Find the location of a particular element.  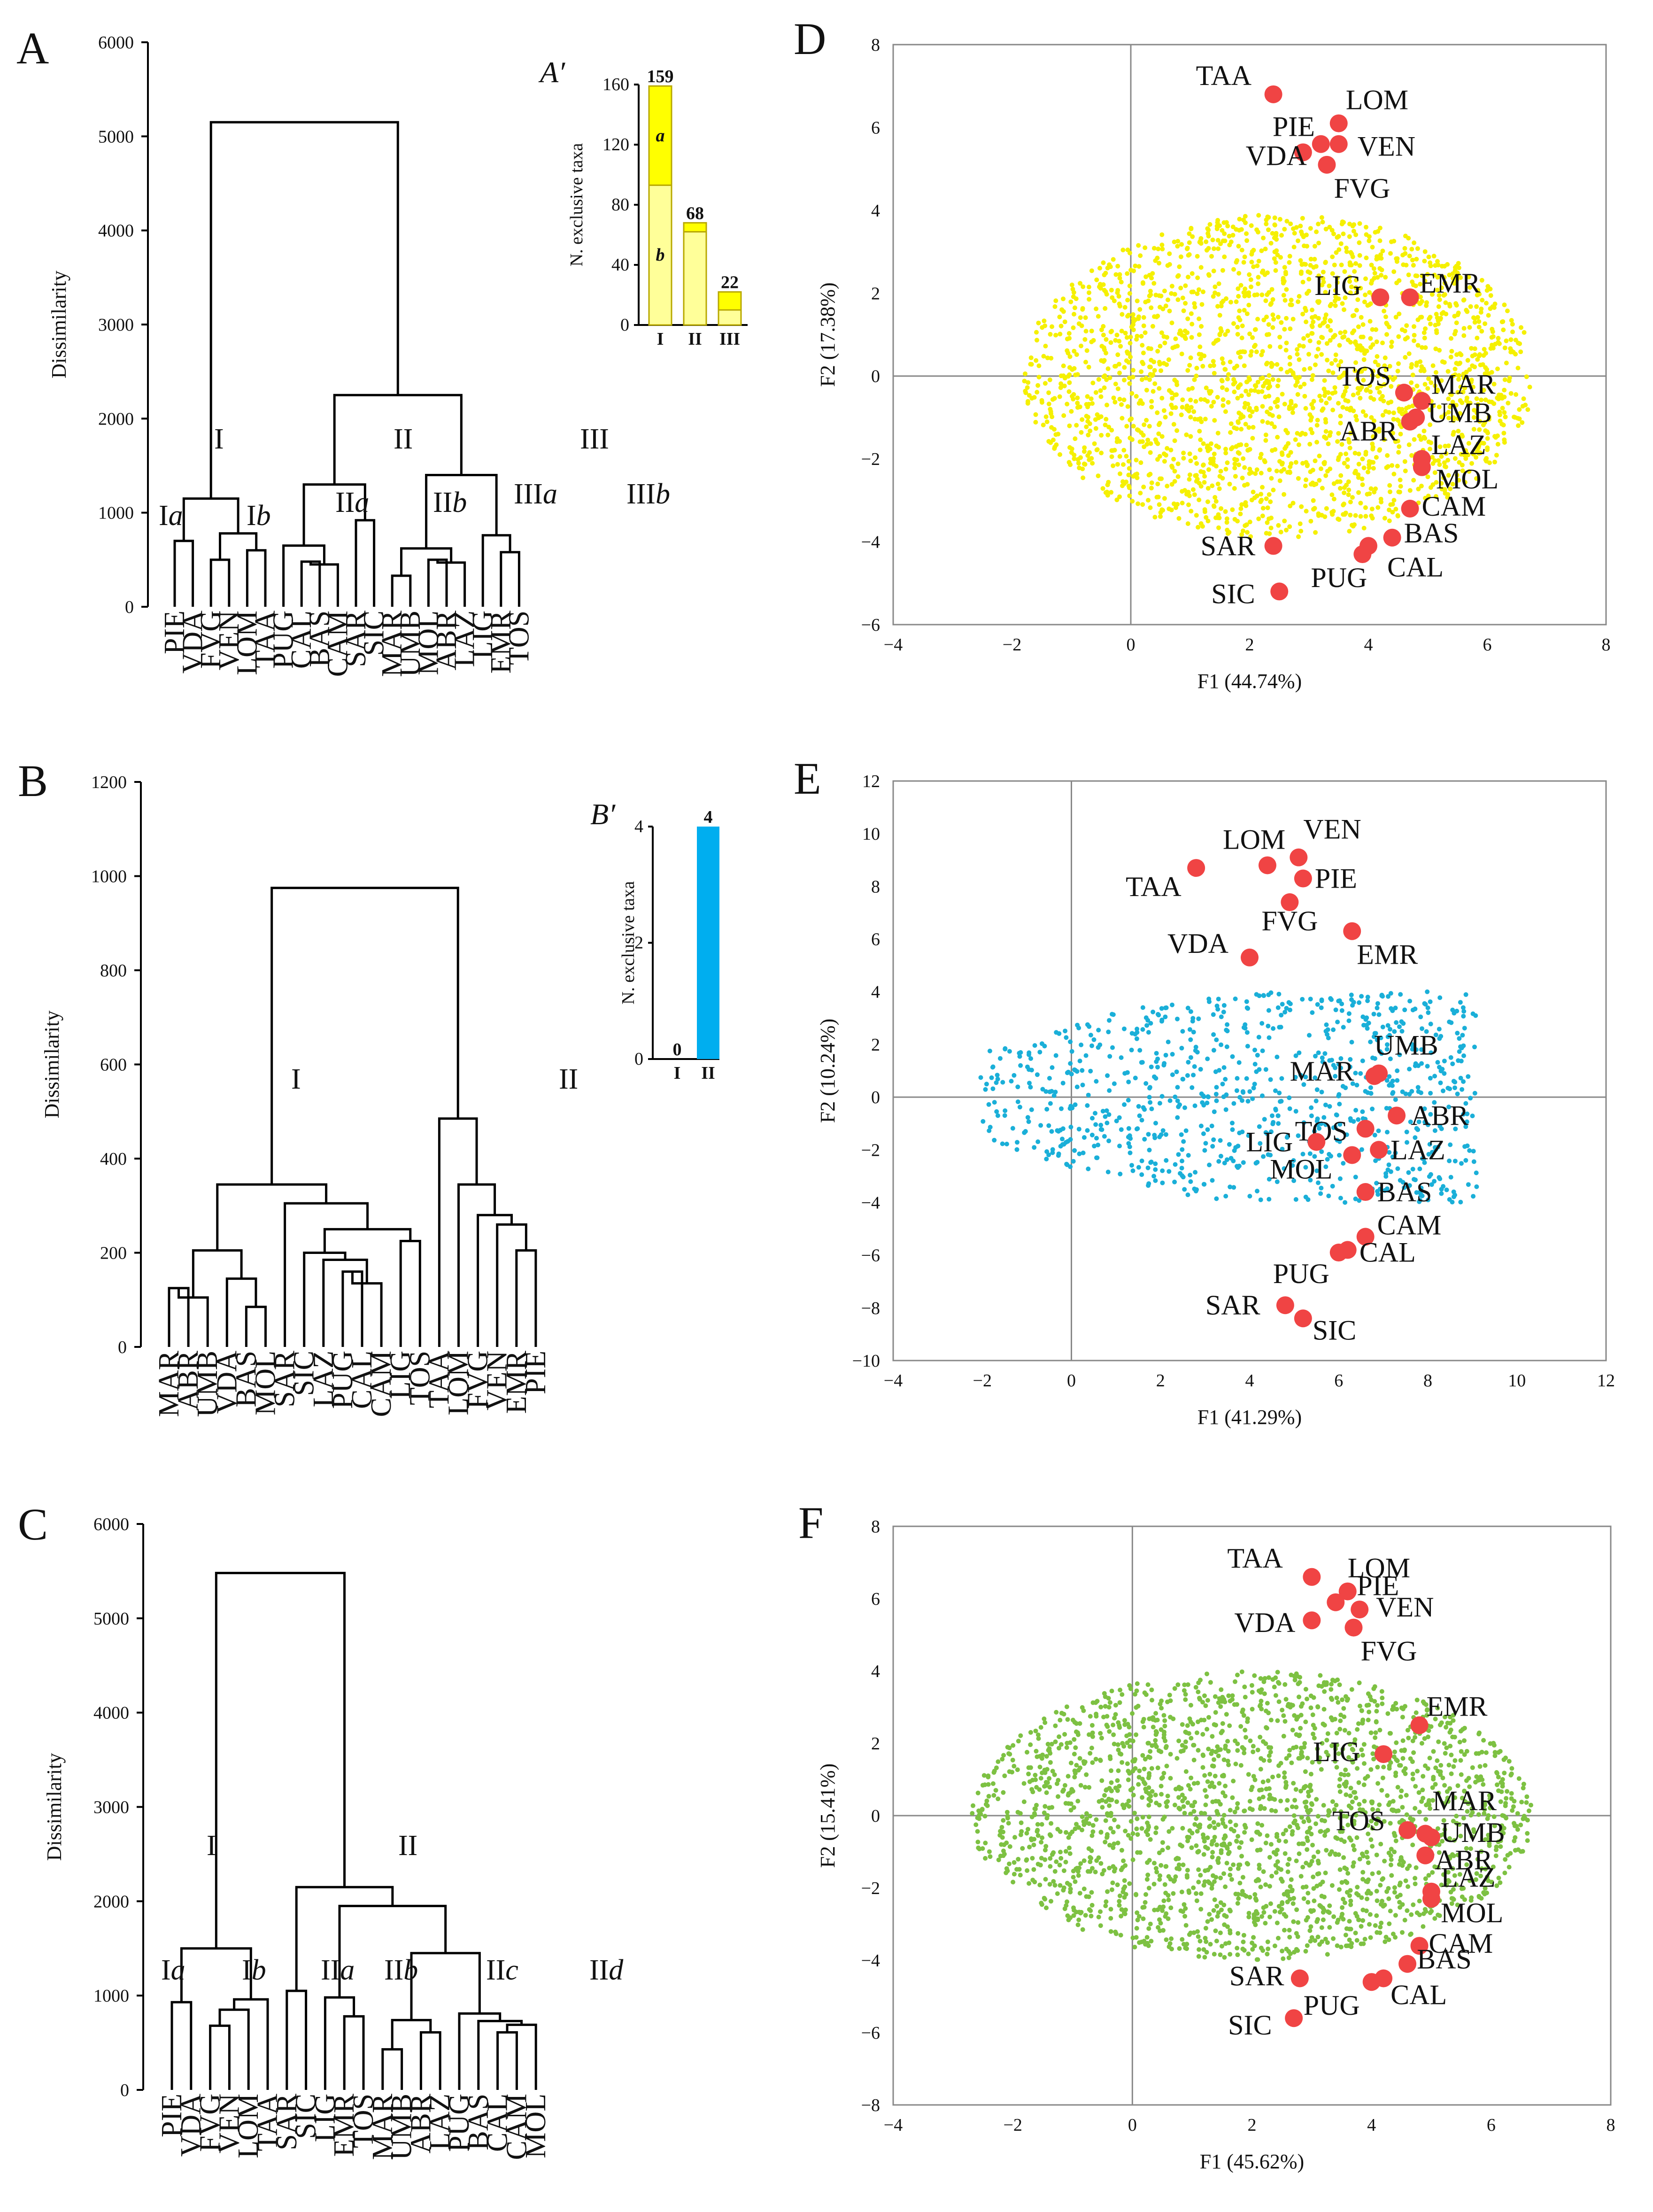

dendrogram-link is located at coordinates (334, 515).